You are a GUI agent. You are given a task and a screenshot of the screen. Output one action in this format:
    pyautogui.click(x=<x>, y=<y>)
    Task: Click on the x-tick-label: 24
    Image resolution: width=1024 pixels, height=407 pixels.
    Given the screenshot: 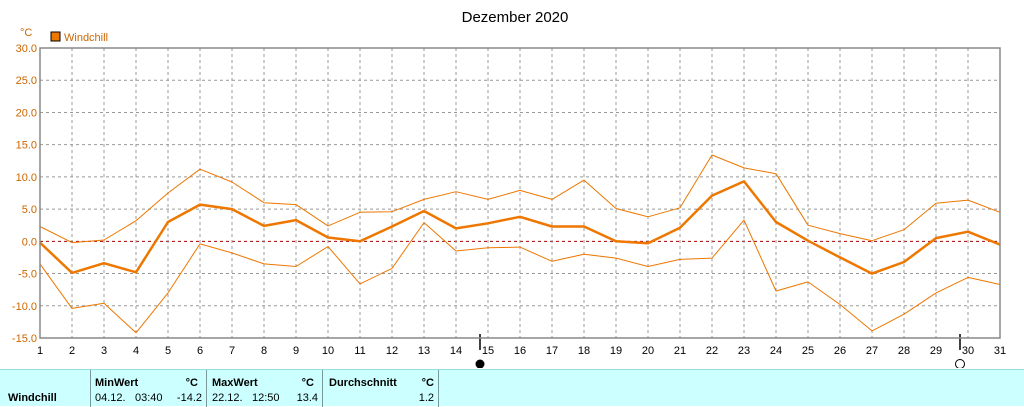 What is the action you would take?
    pyautogui.click(x=776, y=351)
    